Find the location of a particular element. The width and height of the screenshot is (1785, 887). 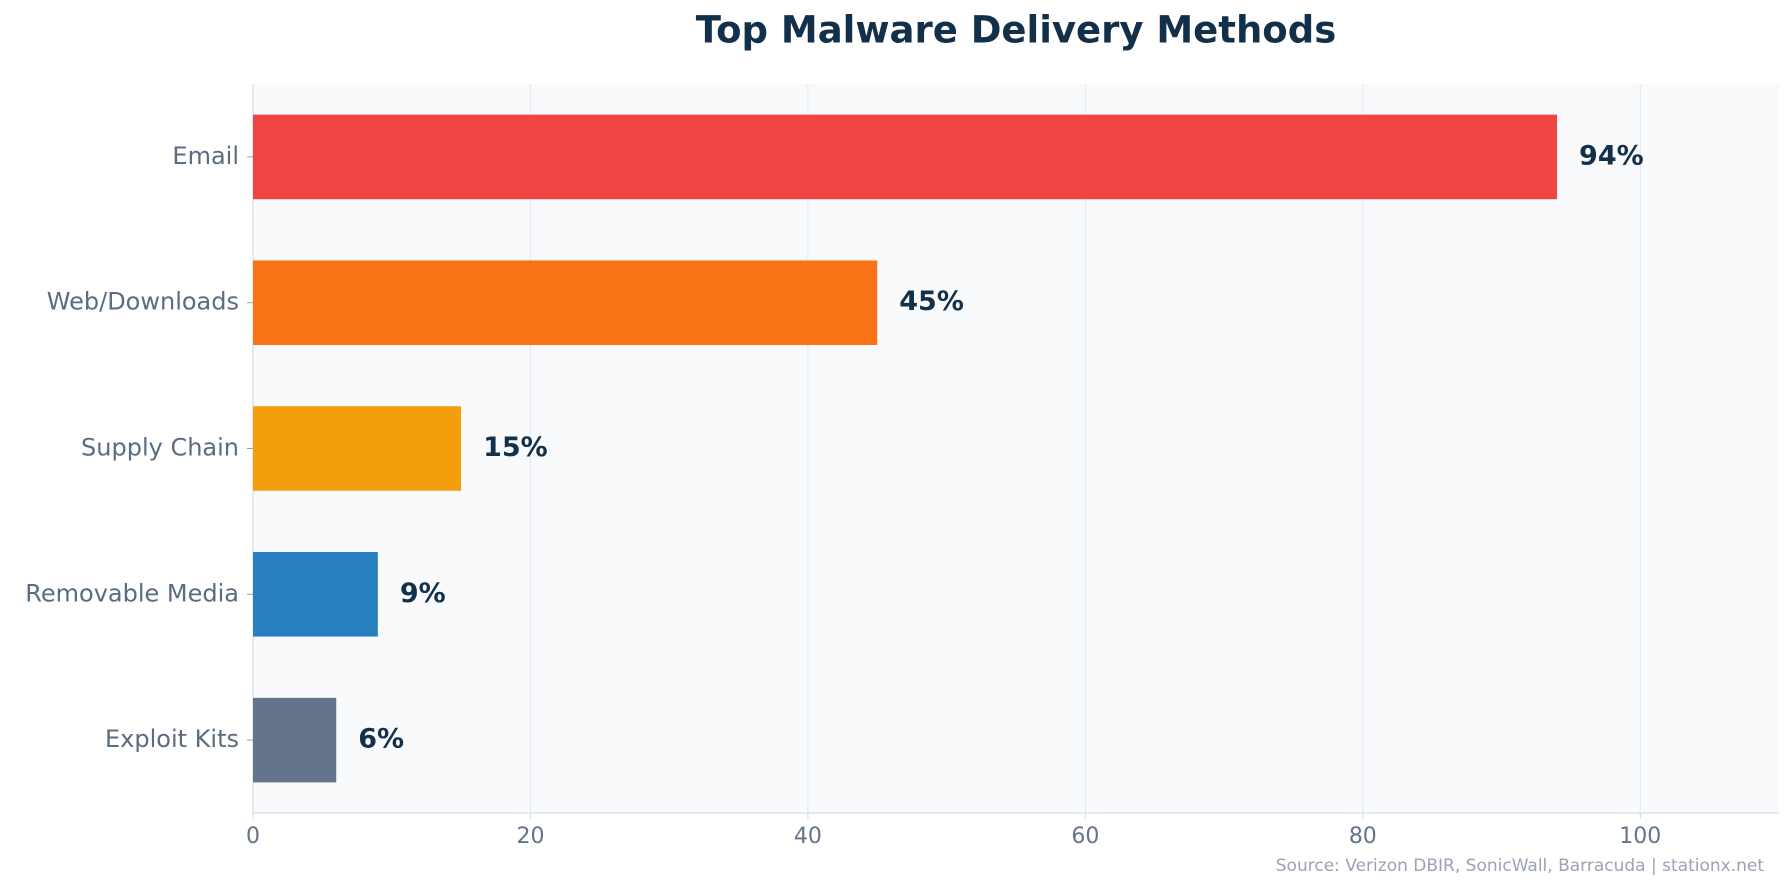

x-tick-label: 80 is located at coordinates (1363, 836).